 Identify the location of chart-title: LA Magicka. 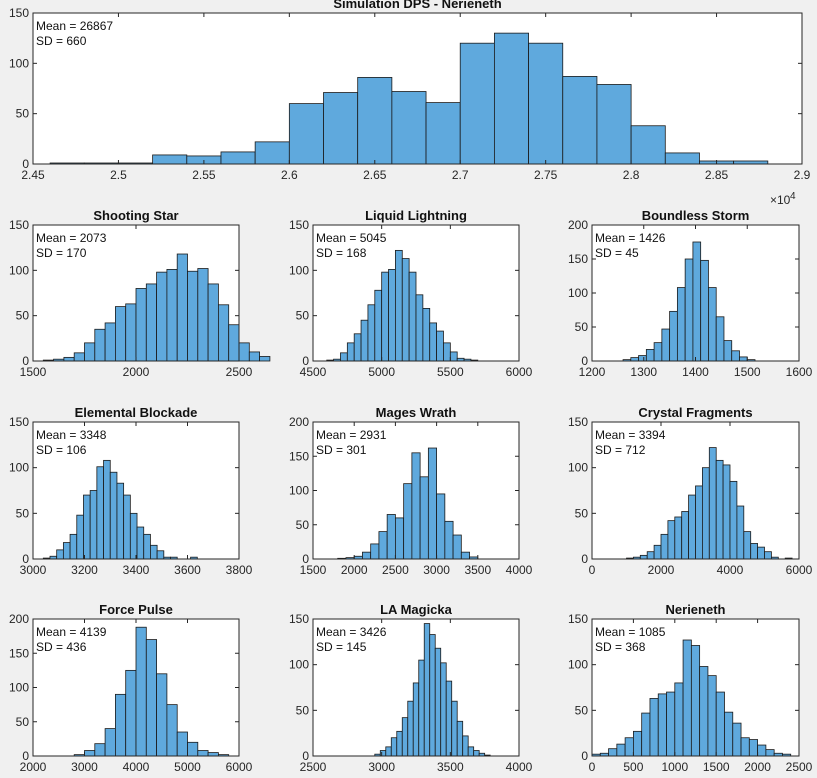
(416, 609).